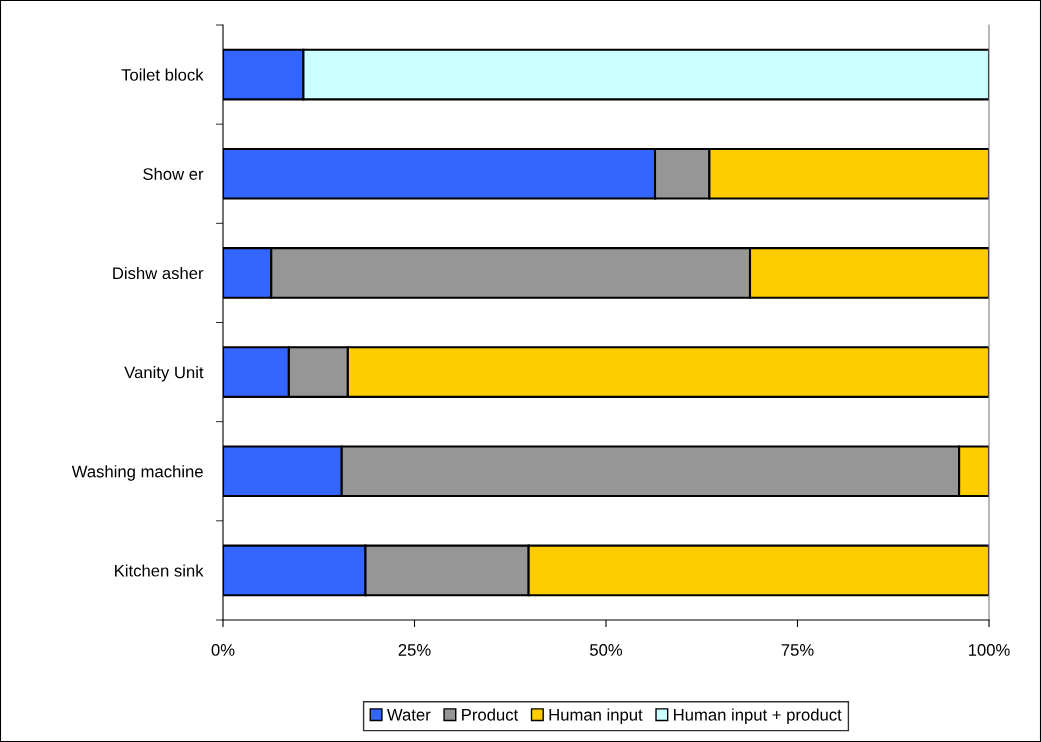 This screenshot has width=1041, height=742. I want to click on y-tick-label: Toilet block, so click(162, 74).